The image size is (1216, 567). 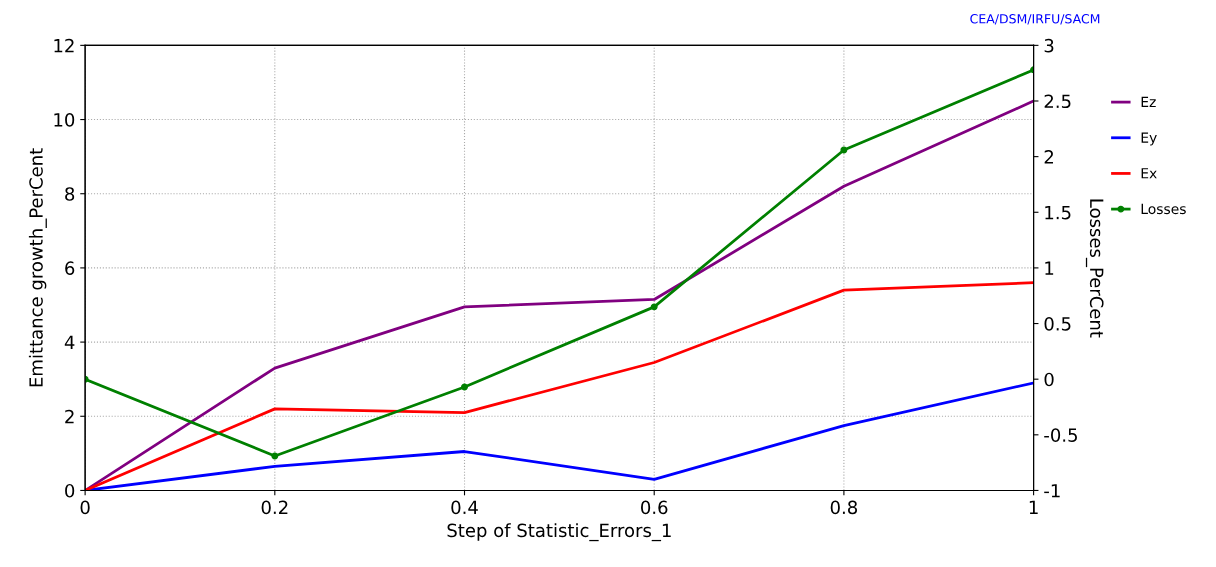 I want to click on y-tick-label: 8, so click(x=70, y=194).